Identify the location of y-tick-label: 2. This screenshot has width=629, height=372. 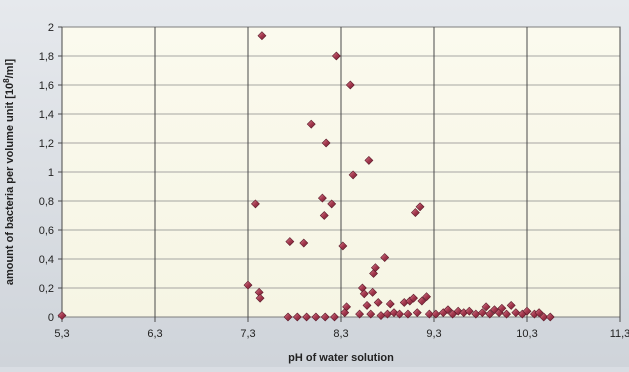
(51, 28).